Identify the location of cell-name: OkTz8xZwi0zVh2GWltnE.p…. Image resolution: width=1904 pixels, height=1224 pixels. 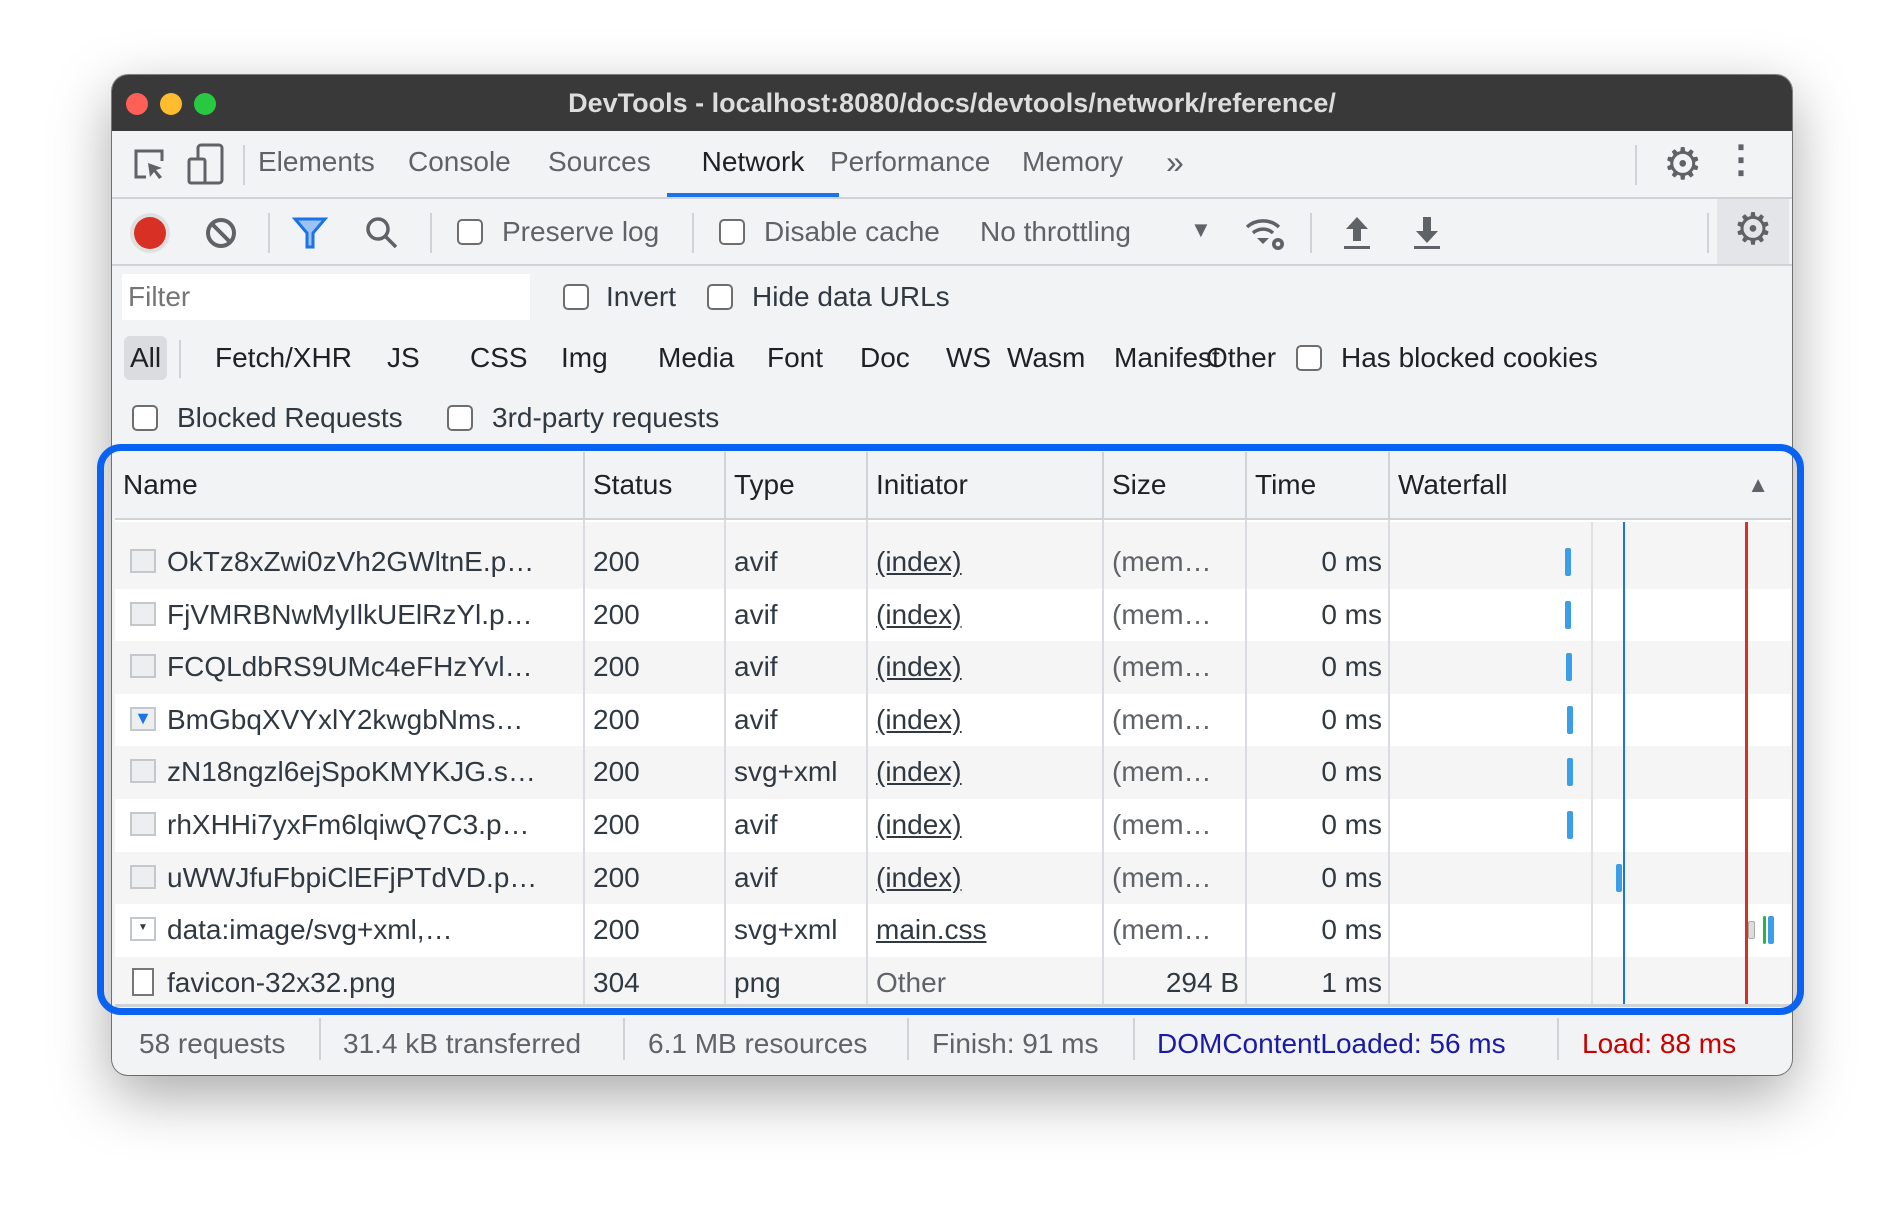
(351, 561).